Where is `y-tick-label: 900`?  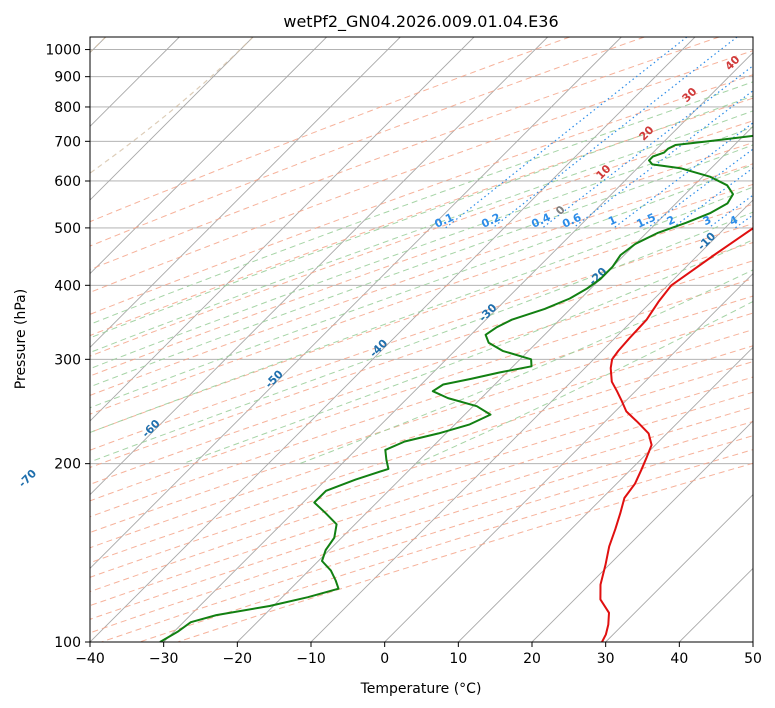
y-tick-label: 900 is located at coordinates (67, 78).